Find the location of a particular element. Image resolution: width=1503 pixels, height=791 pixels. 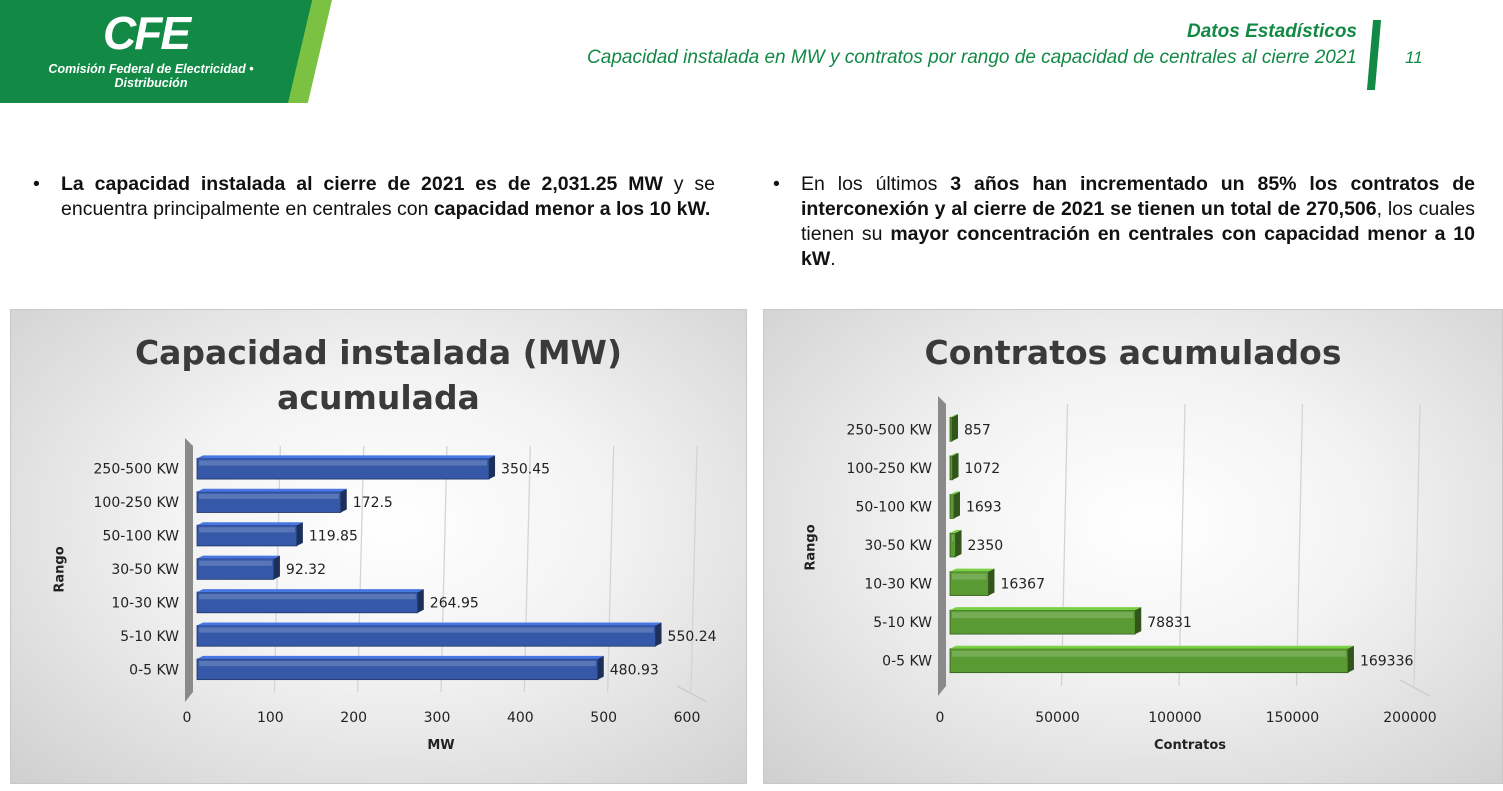

contracts-tick-label: 50000 is located at coordinates (1057, 718).